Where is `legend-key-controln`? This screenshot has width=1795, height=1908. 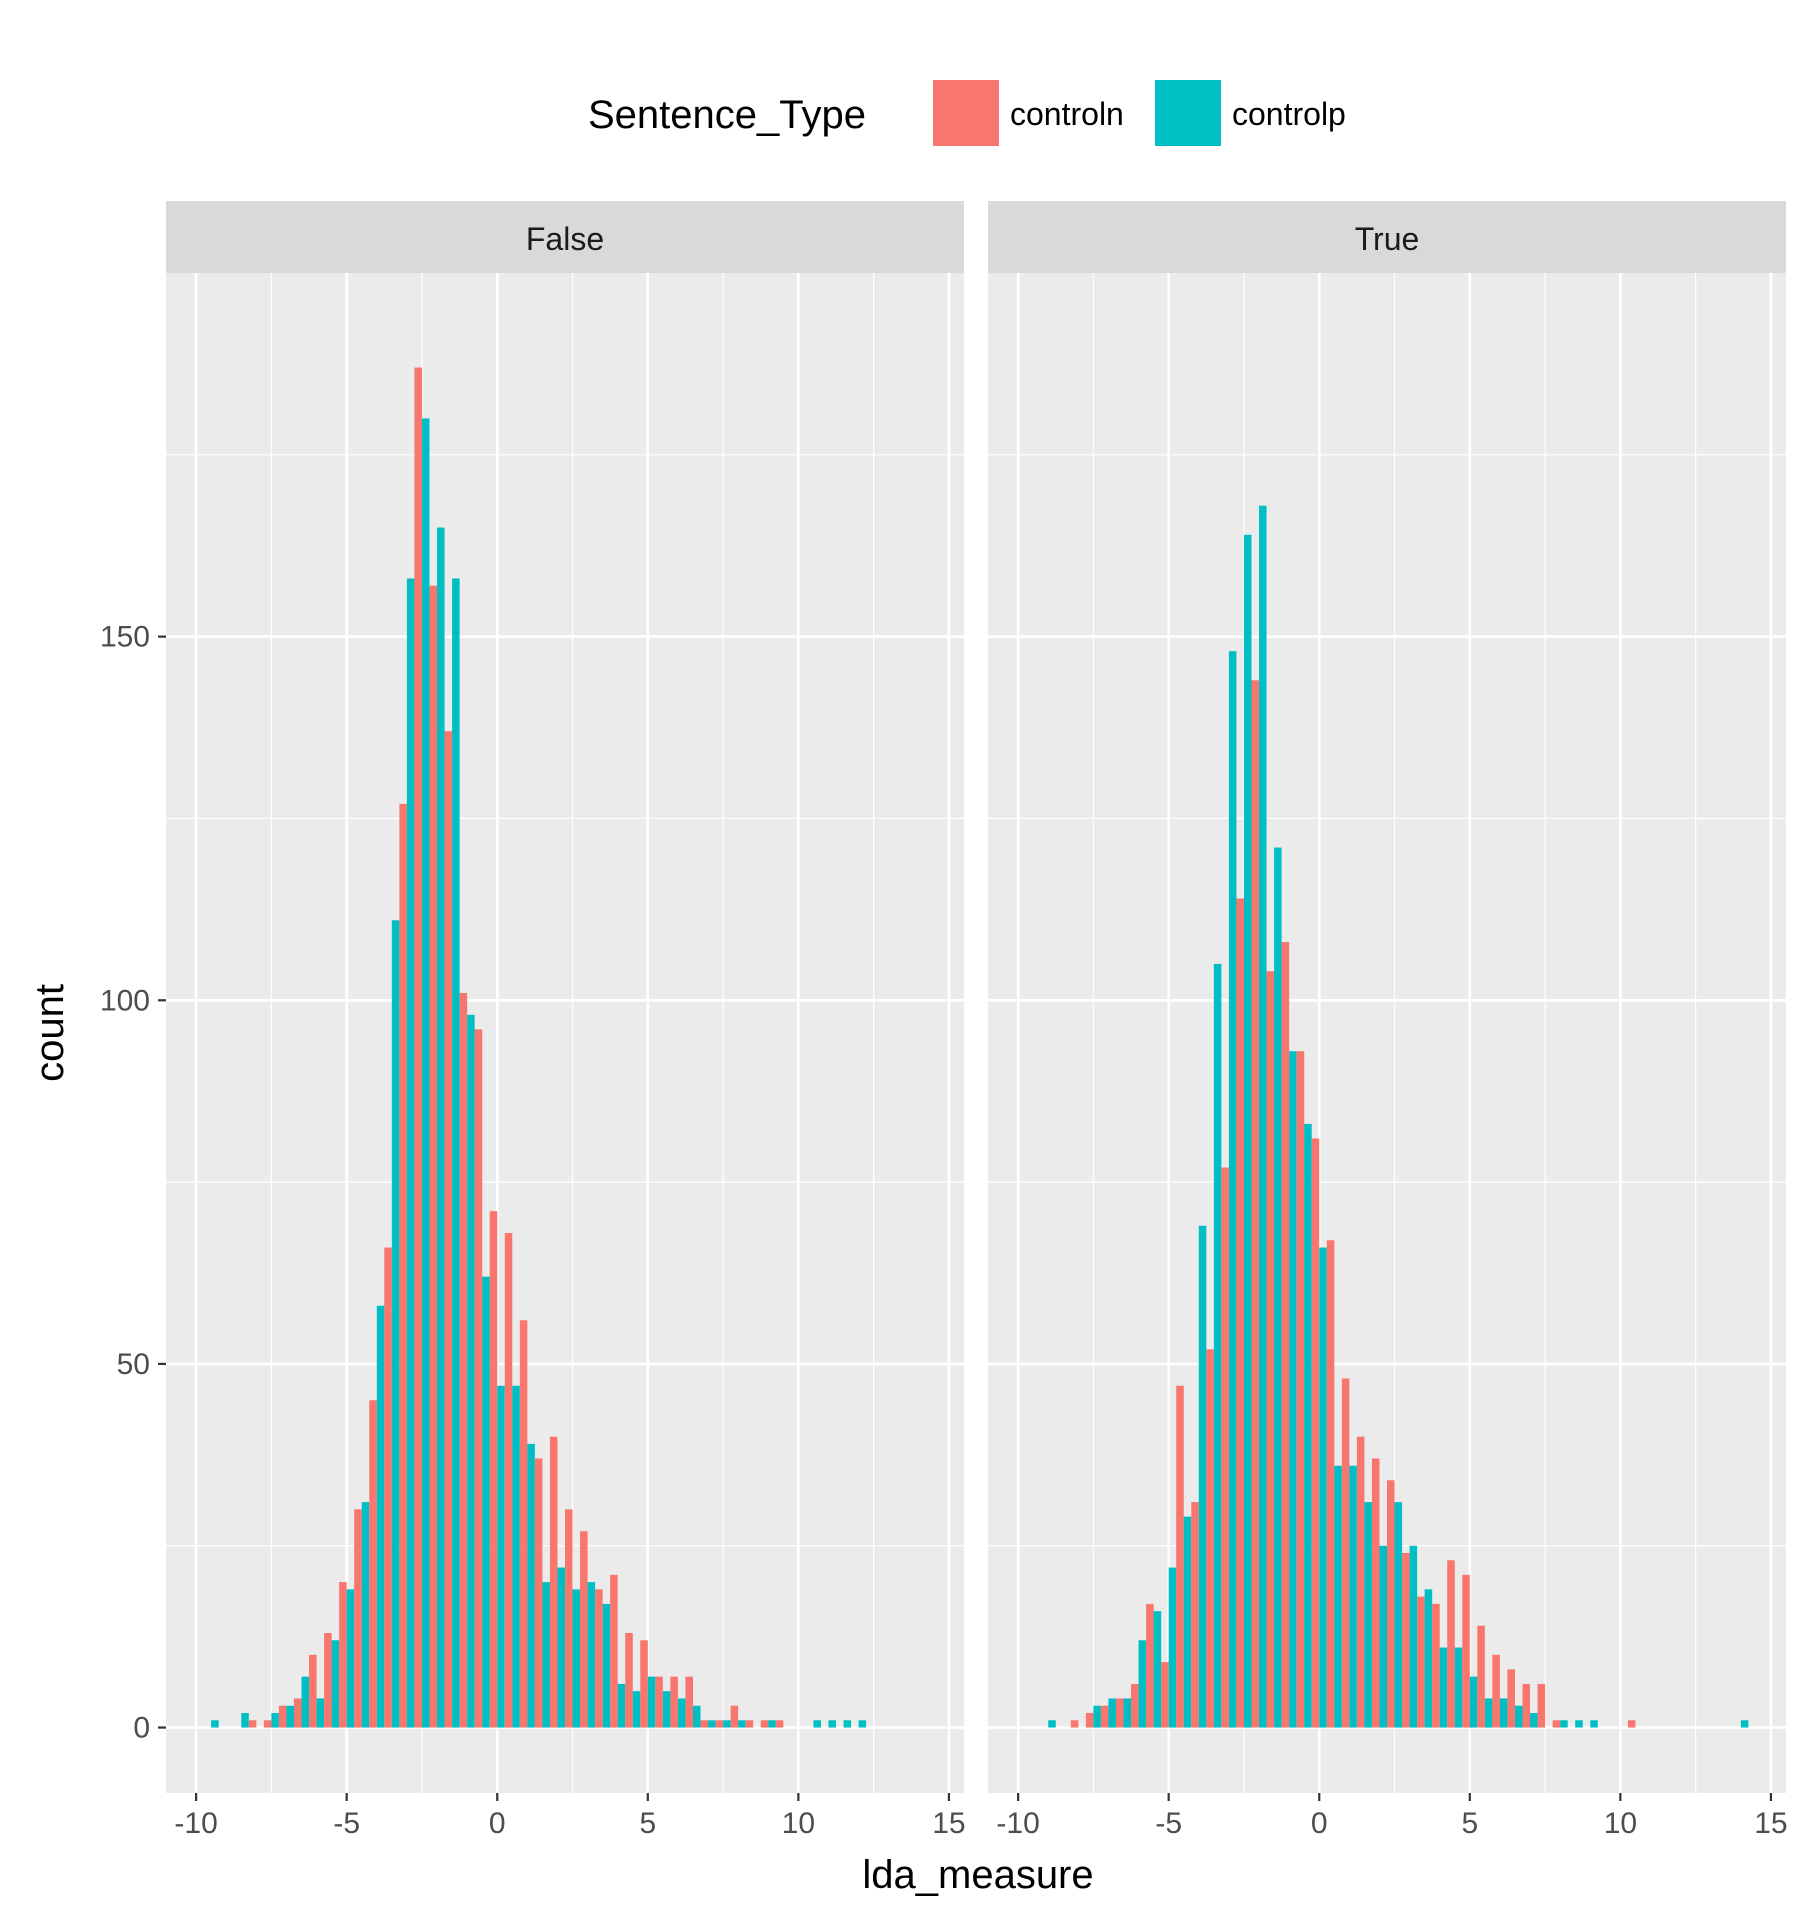 legend-key-controln is located at coordinates (966, 113).